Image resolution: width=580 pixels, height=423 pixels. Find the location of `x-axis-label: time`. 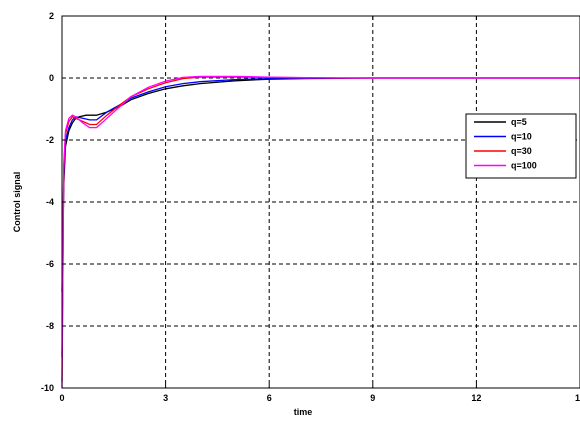

x-axis-label: time is located at coordinates (303, 412).